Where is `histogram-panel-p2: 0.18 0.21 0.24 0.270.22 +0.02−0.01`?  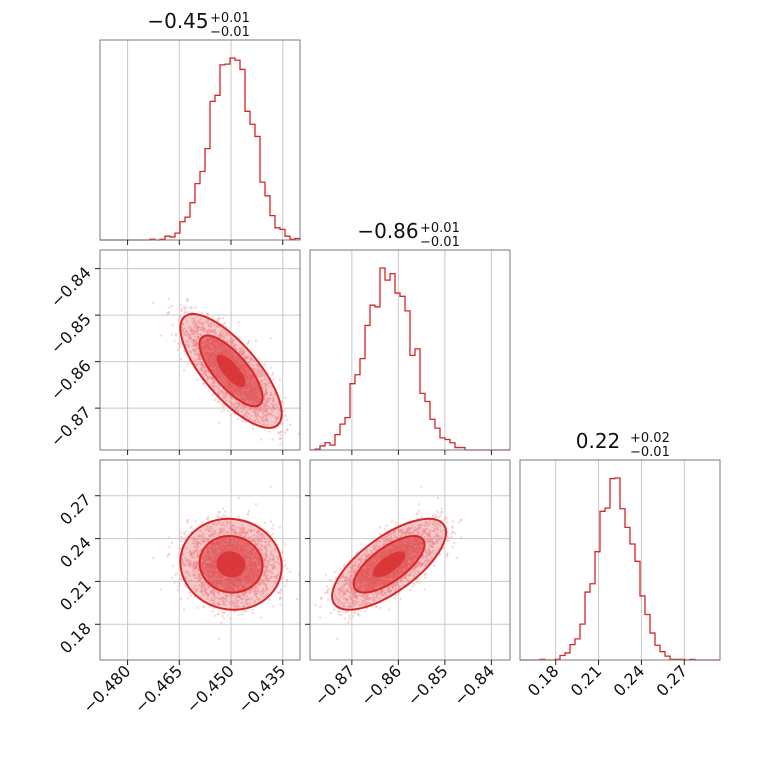 histogram-panel-p2: 0.18 0.21 0.24 0.270.22 +0.02−0.01 is located at coordinates (620, 564).